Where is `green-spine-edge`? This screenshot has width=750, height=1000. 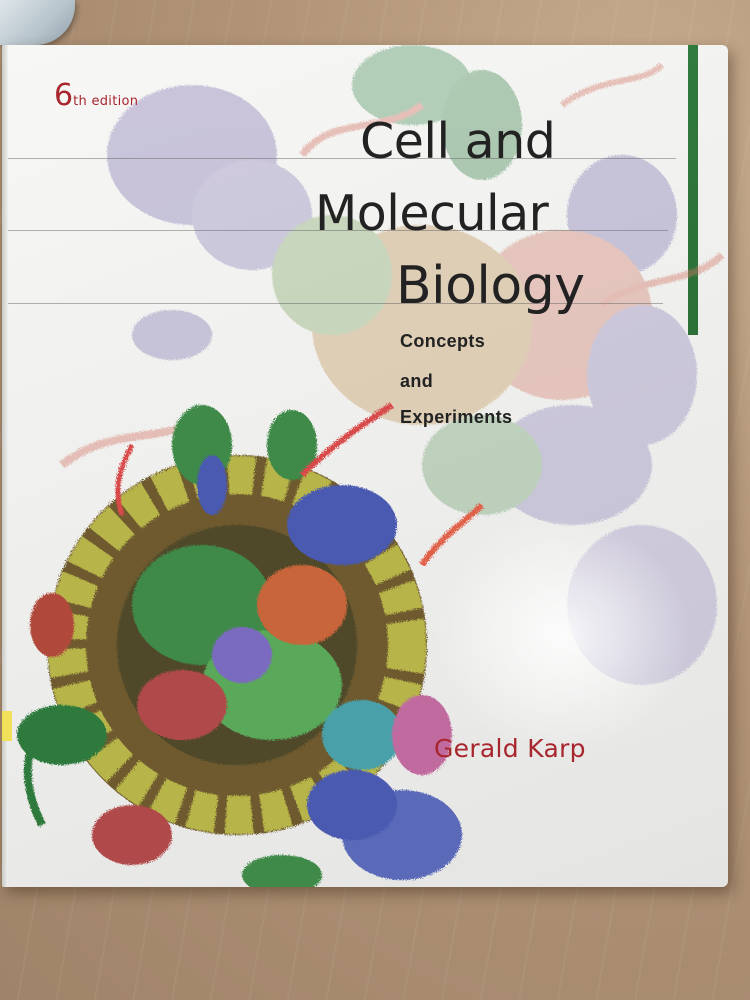
green-spine-edge is located at coordinates (693, 190).